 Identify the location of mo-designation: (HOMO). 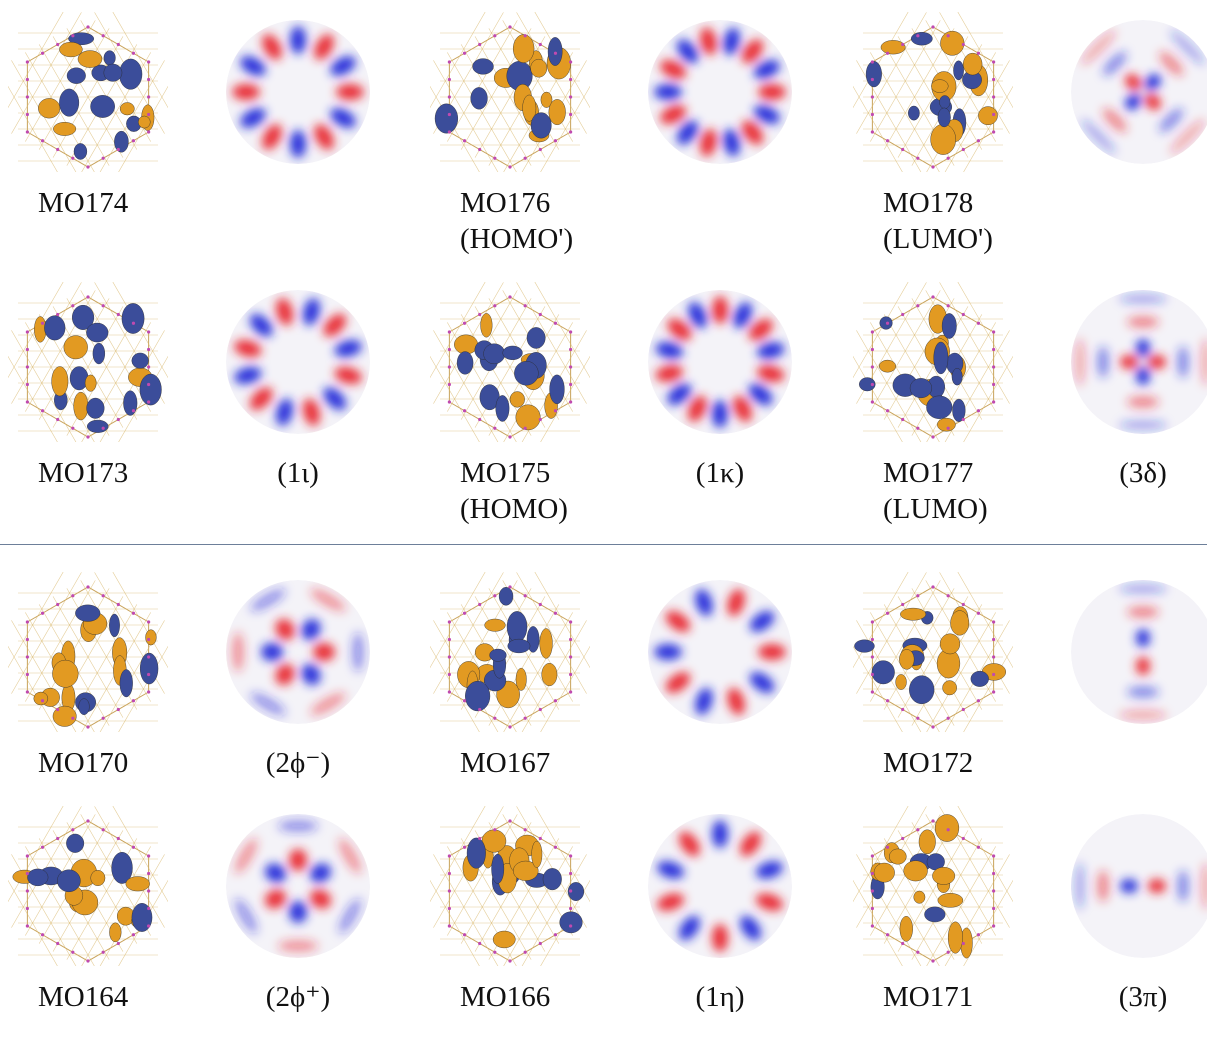
(514, 509).